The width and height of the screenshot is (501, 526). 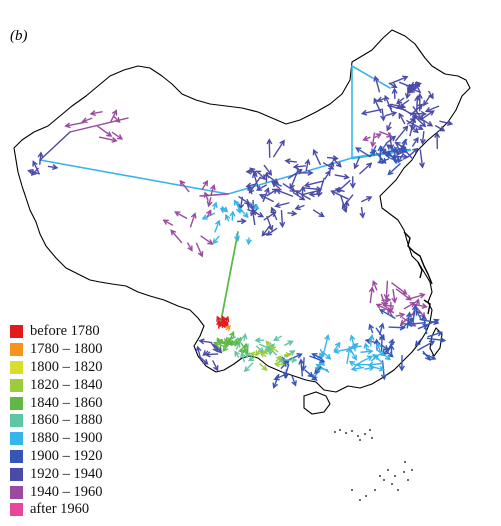 I want to click on legend-label: 1880 – 1900, so click(x=66, y=438).